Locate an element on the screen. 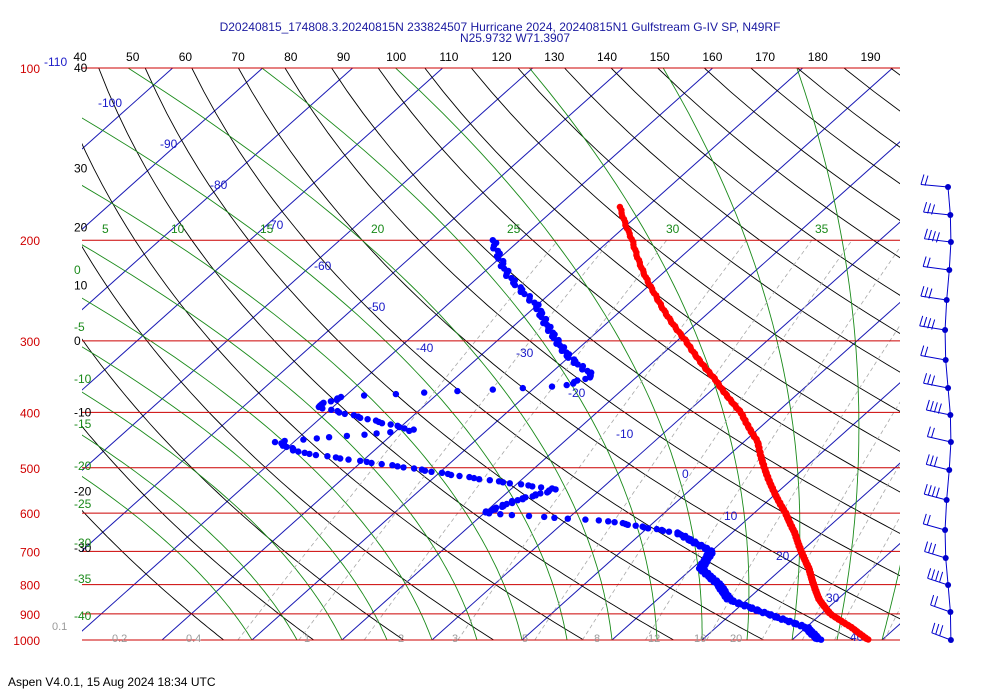  left-scale-label: -20 is located at coordinates (83, 491).